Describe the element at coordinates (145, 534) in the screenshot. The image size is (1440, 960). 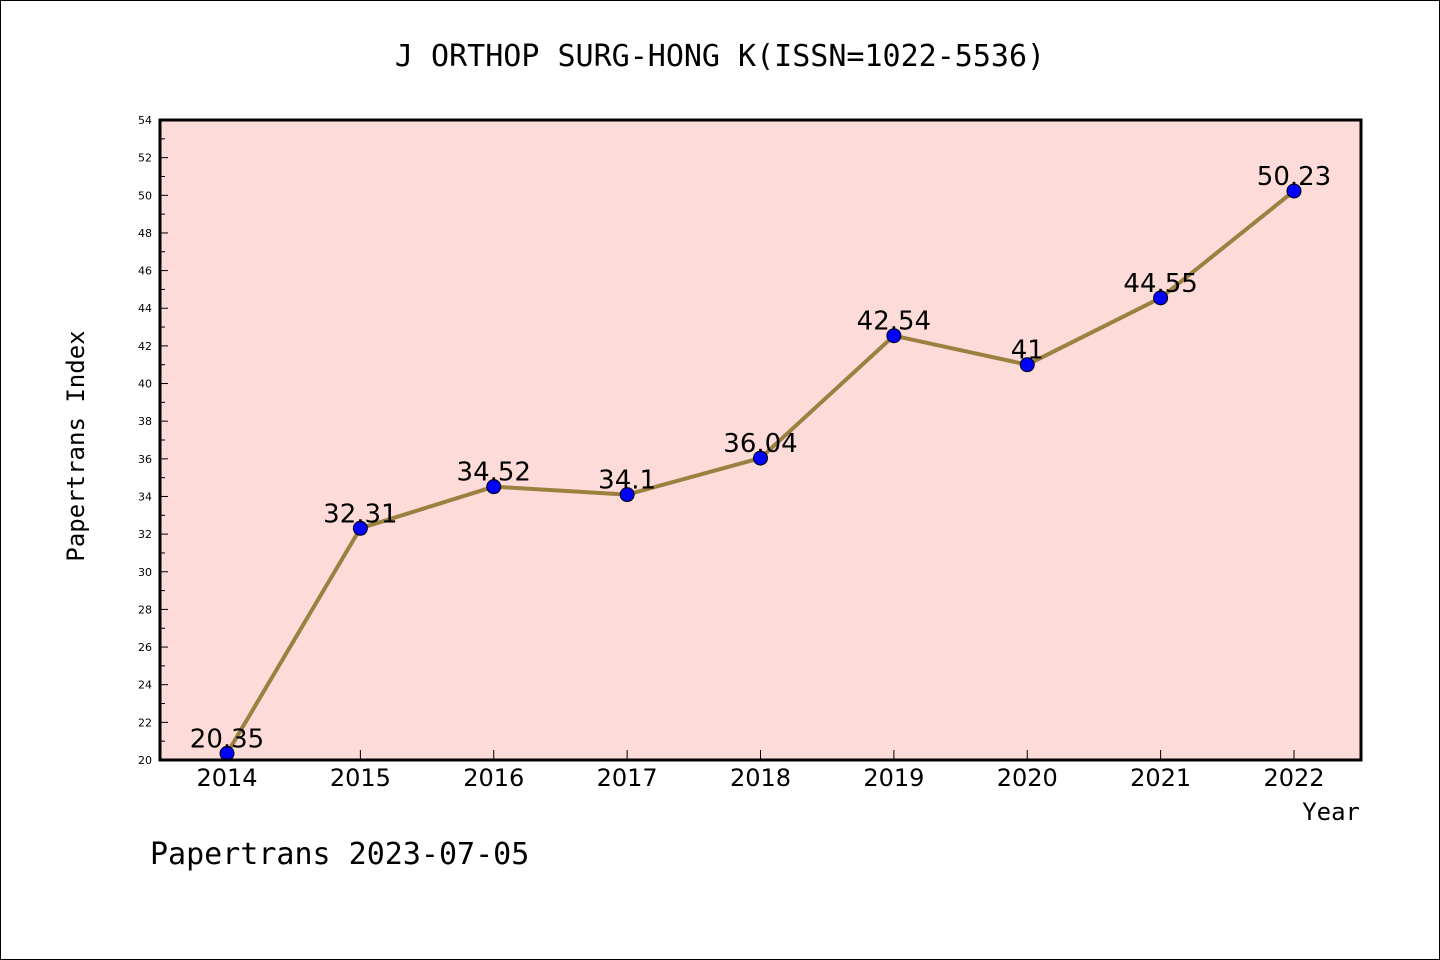
I see `y-tick-label: 32` at that location.